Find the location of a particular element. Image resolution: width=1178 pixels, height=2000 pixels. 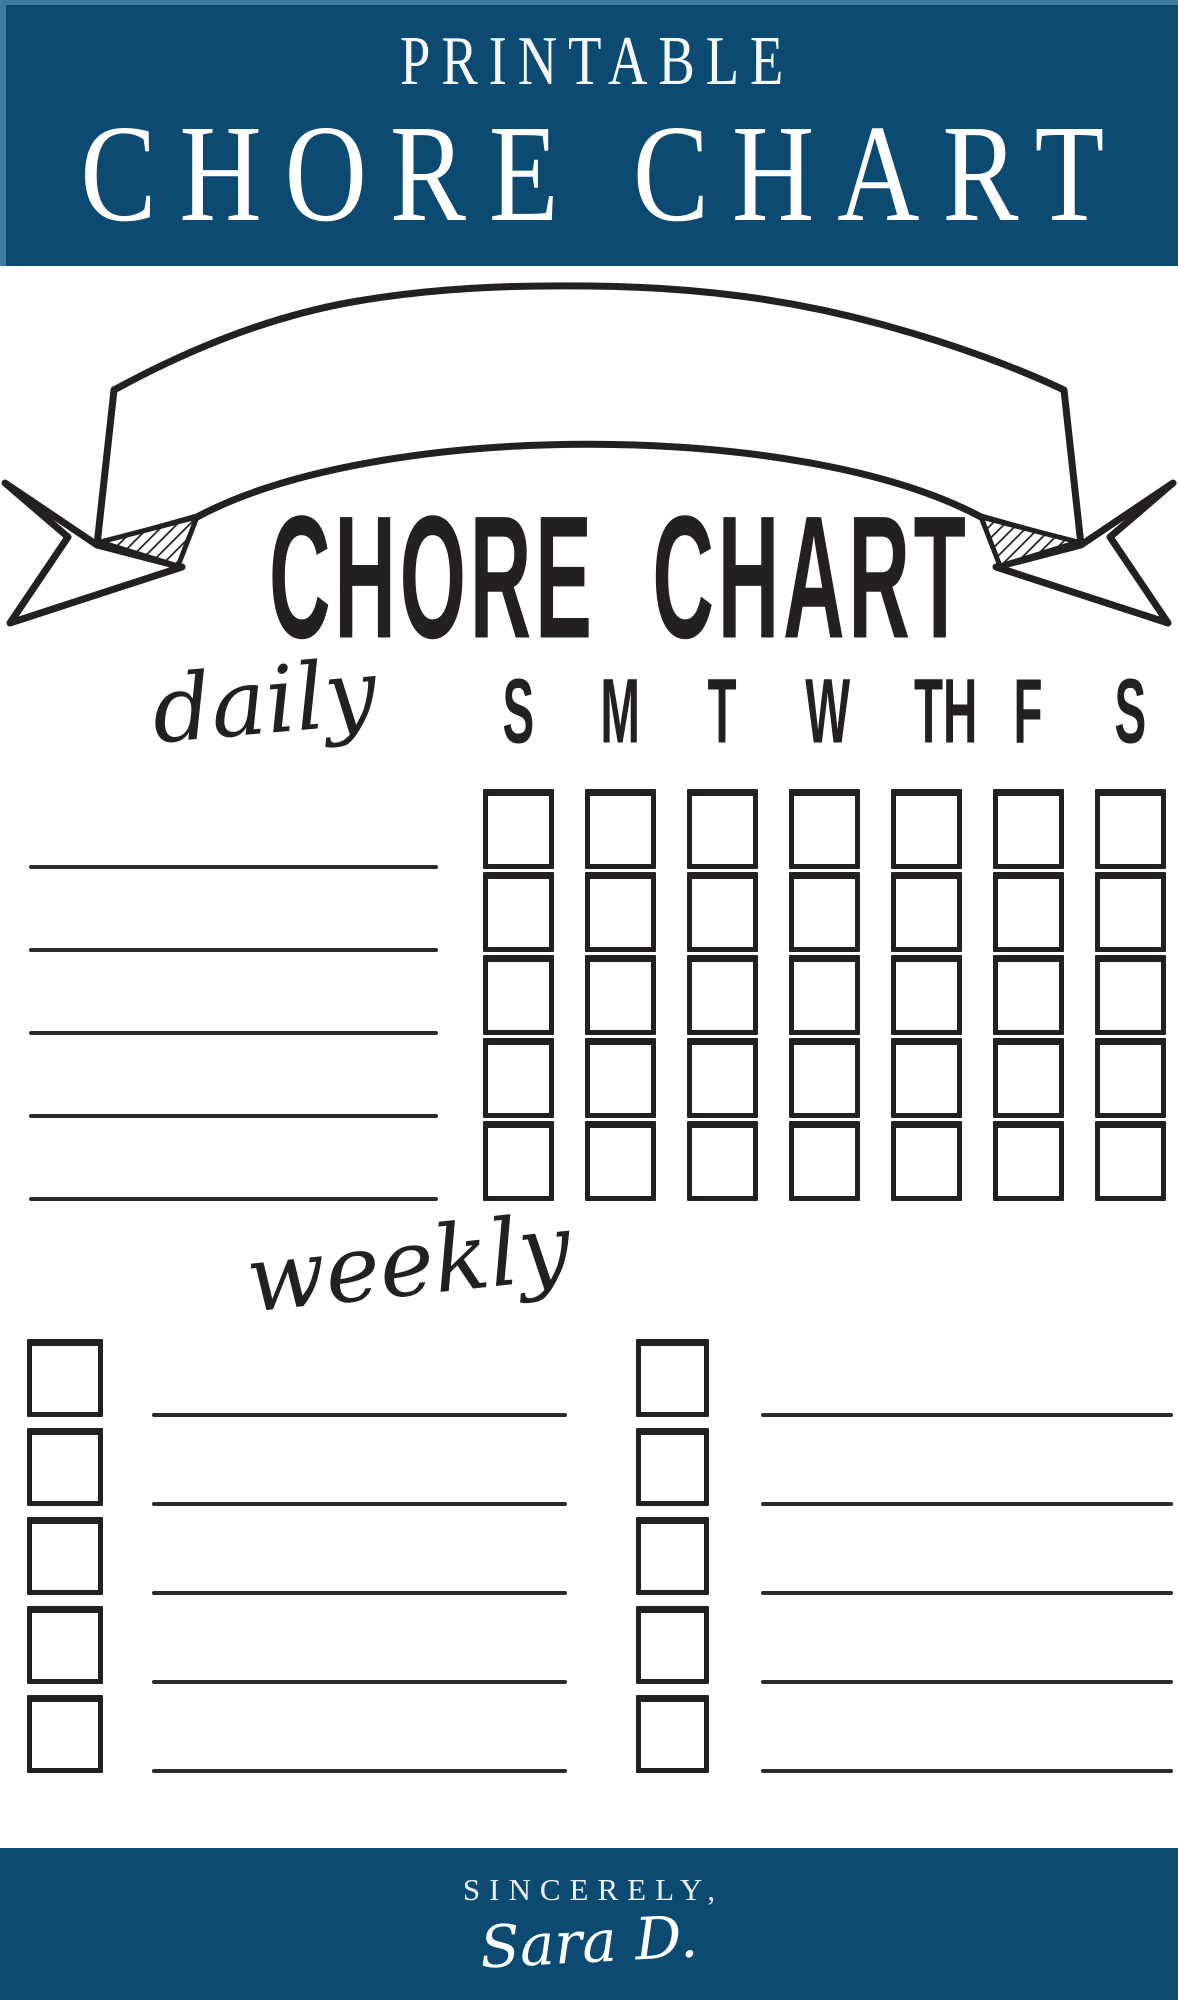

day-header-col-1: M is located at coordinates (620, 712).